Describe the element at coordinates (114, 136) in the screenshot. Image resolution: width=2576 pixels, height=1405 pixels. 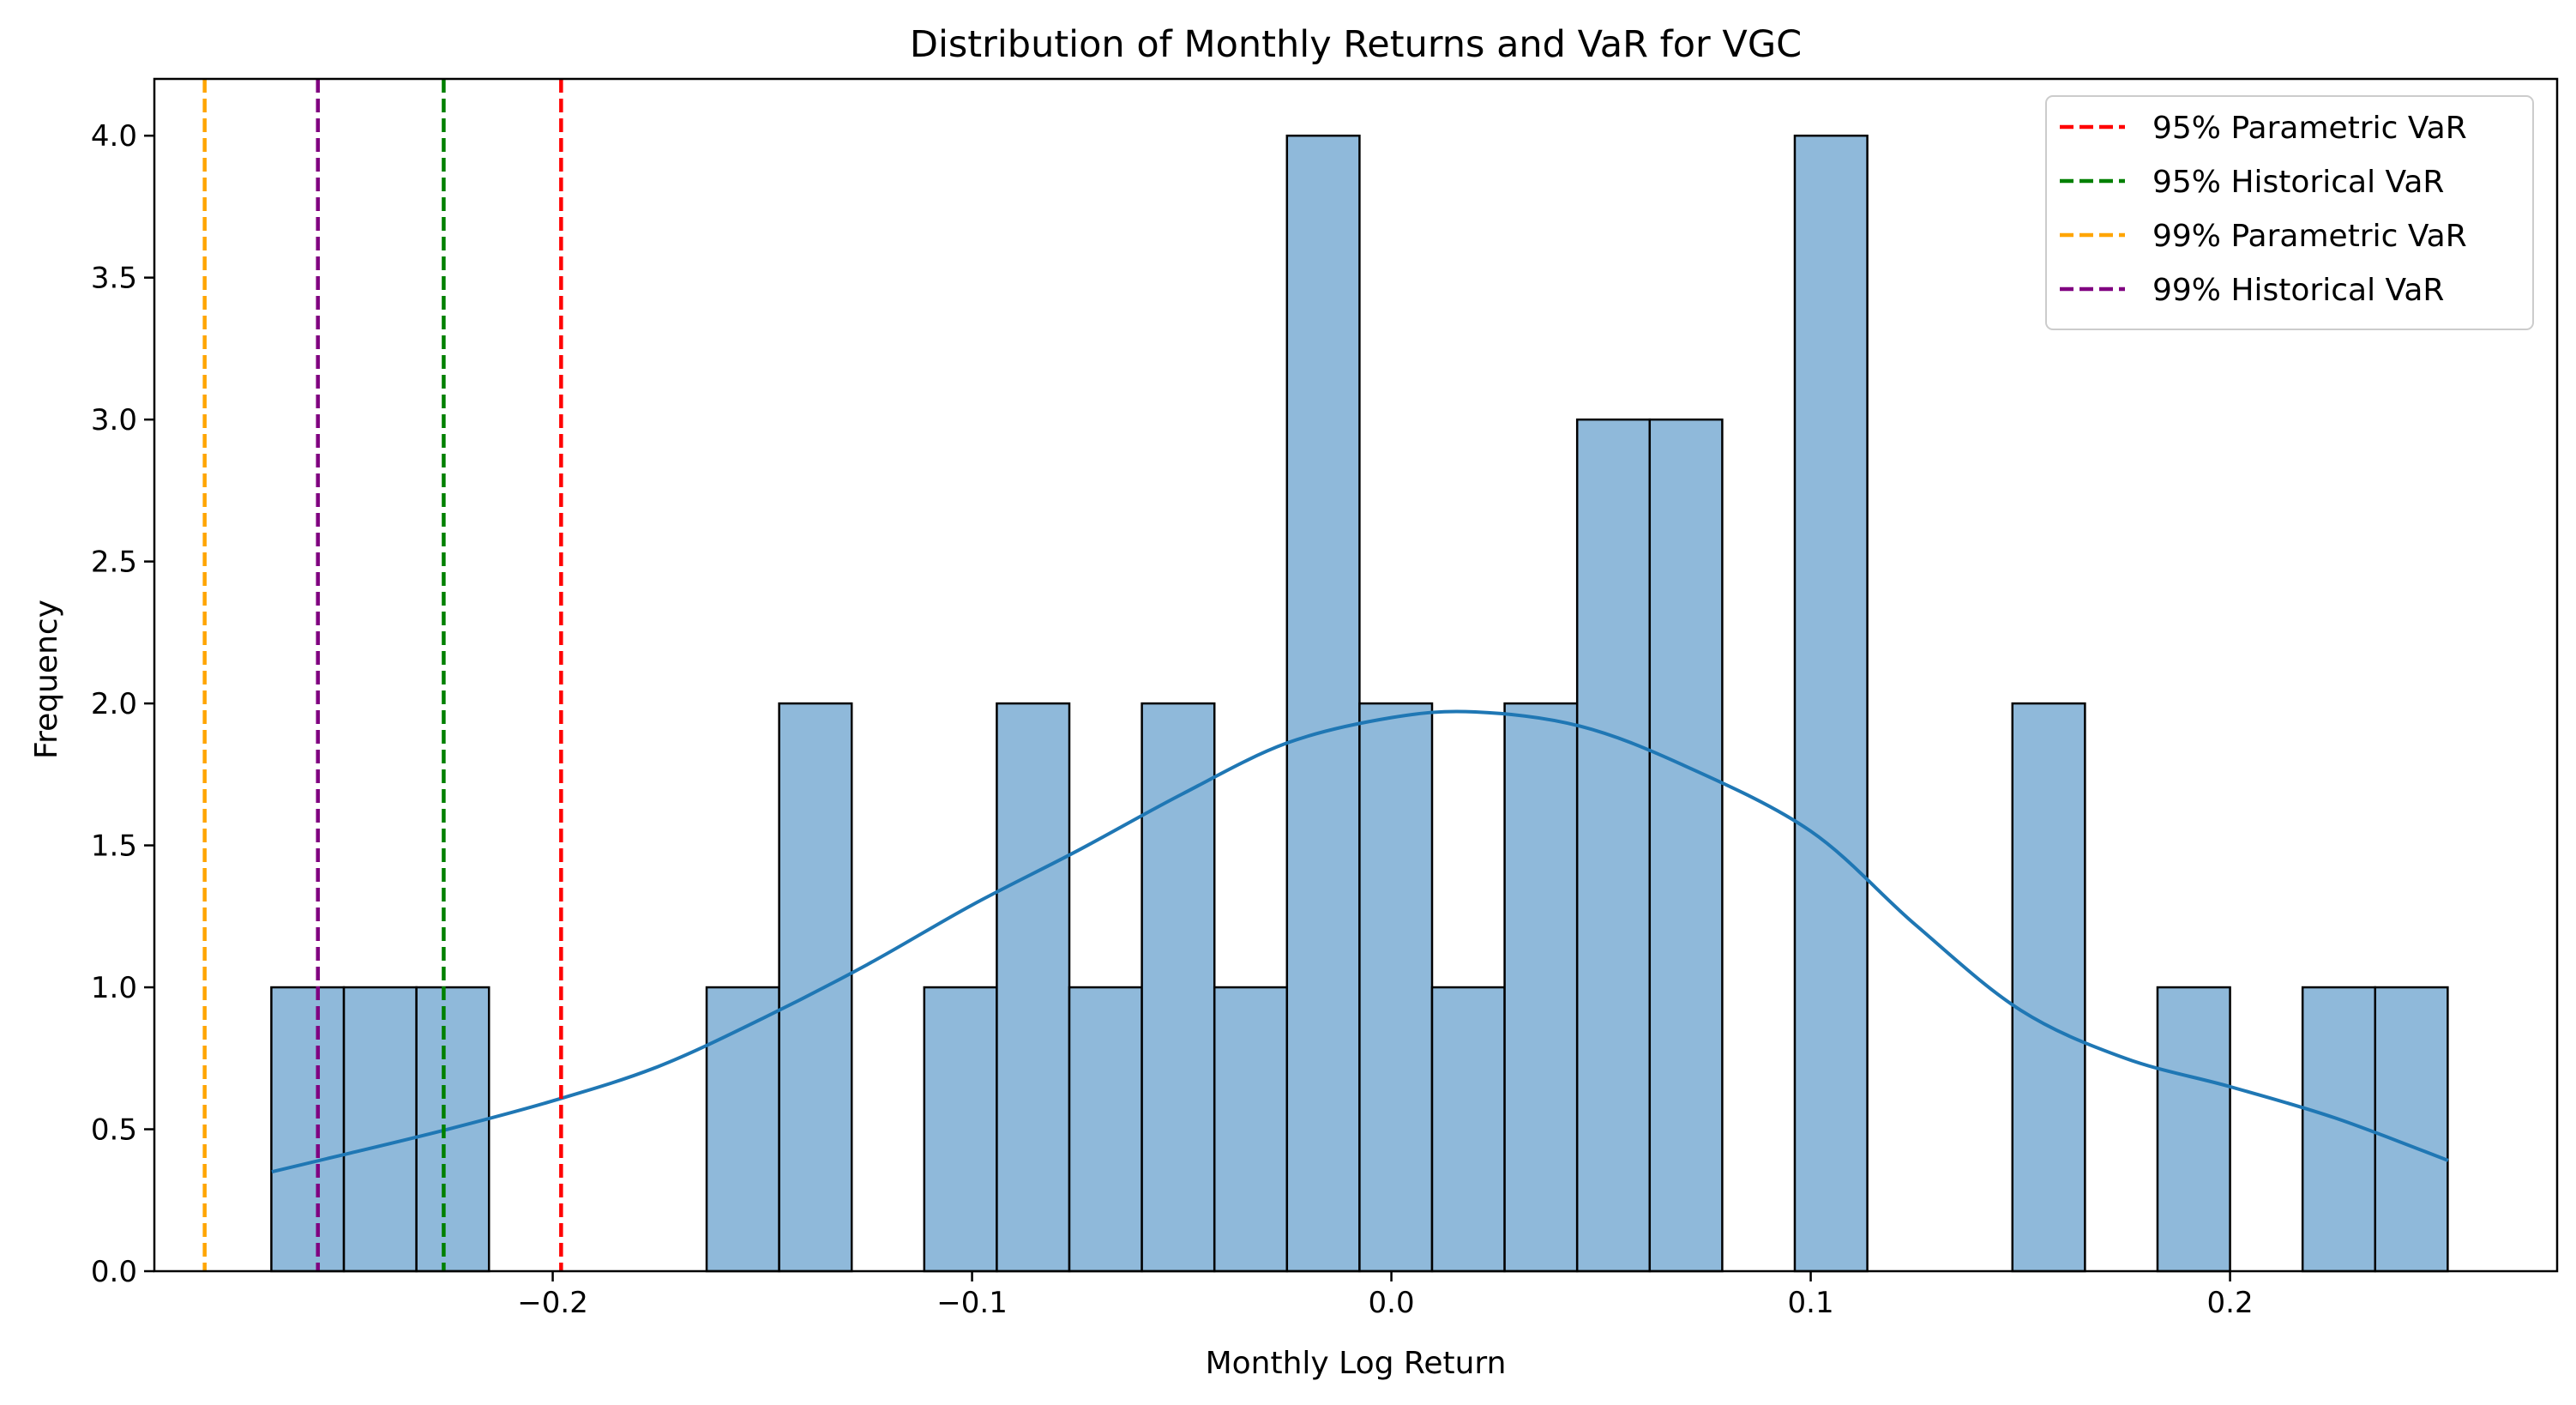
I see `y-tick-label: 4.0` at that location.